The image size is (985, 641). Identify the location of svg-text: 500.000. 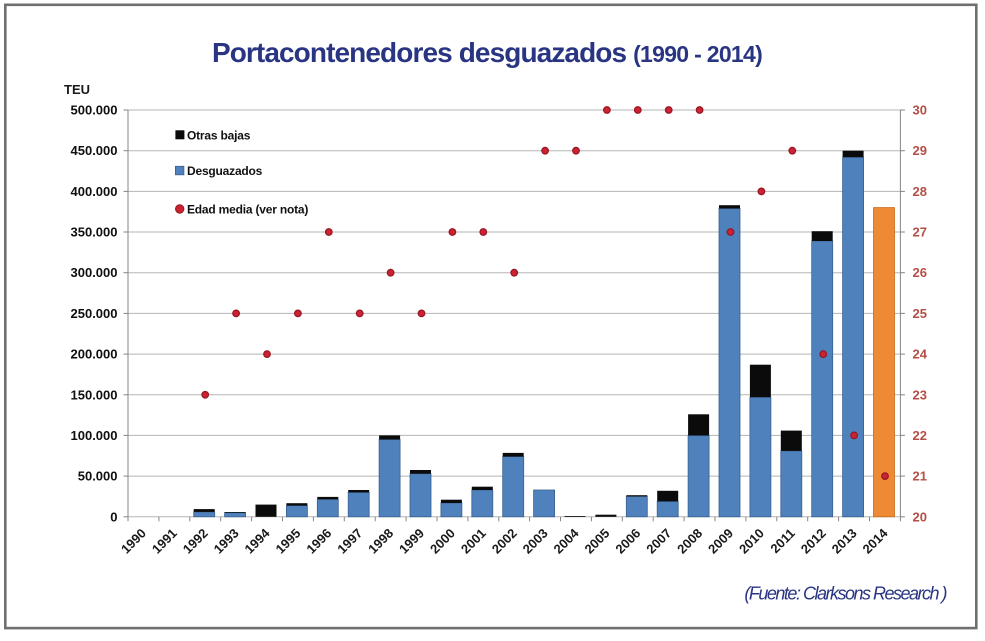
(94, 110).